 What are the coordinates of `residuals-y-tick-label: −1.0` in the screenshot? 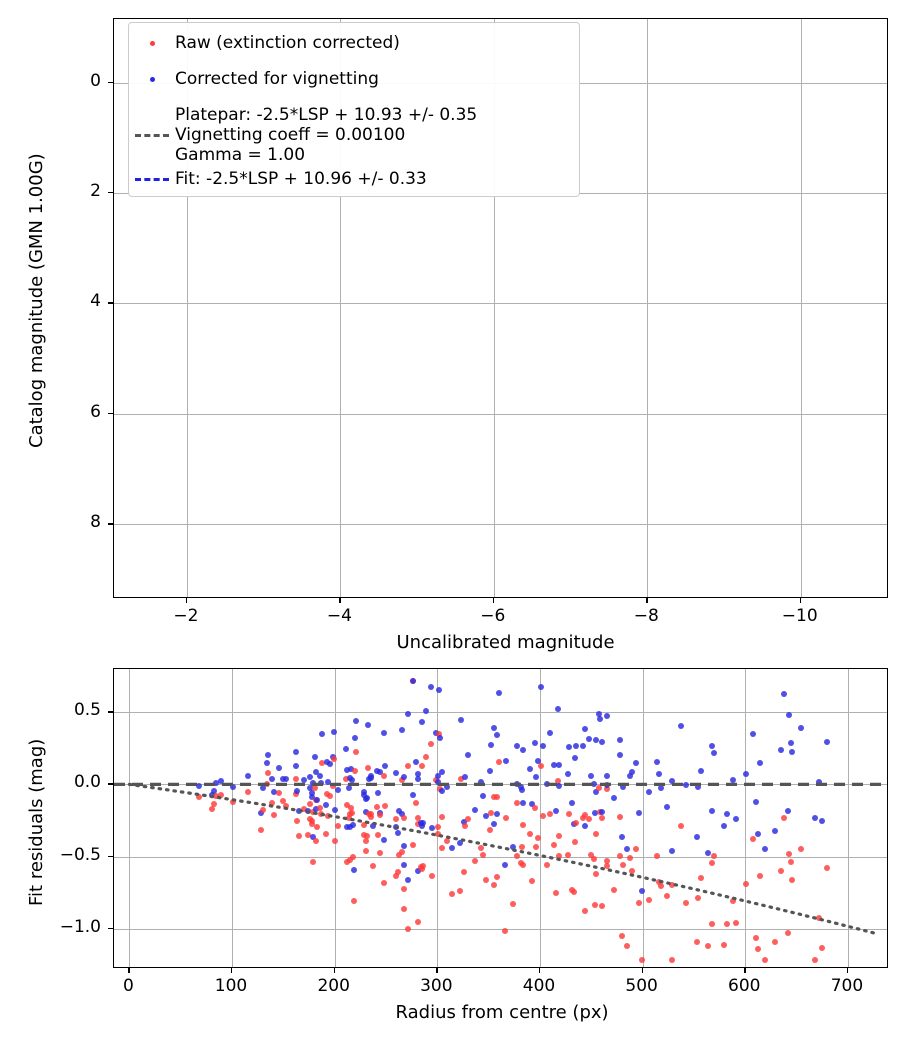 It's located at (80, 926).